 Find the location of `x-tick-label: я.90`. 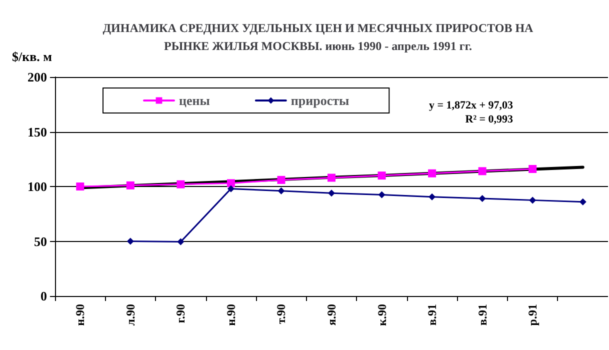

x-tick-label: я.90 is located at coordinates (331, 315).